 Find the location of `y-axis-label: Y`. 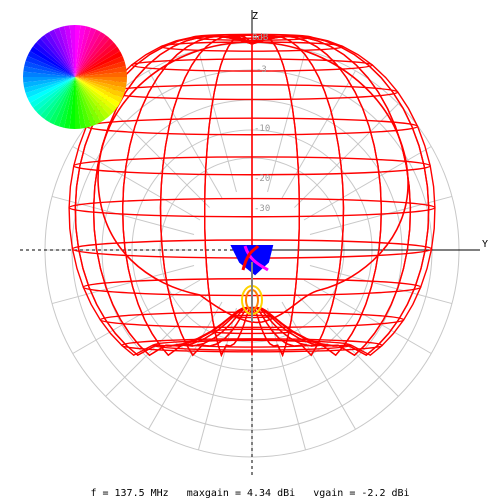

y-axis-label: Y is located at coordinates (485, 244).